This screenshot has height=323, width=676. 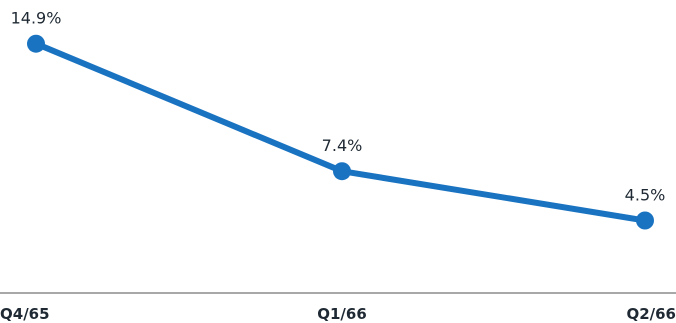 I want to click on data-label-q2-66: 4.5%, so click(x=645, y=195).